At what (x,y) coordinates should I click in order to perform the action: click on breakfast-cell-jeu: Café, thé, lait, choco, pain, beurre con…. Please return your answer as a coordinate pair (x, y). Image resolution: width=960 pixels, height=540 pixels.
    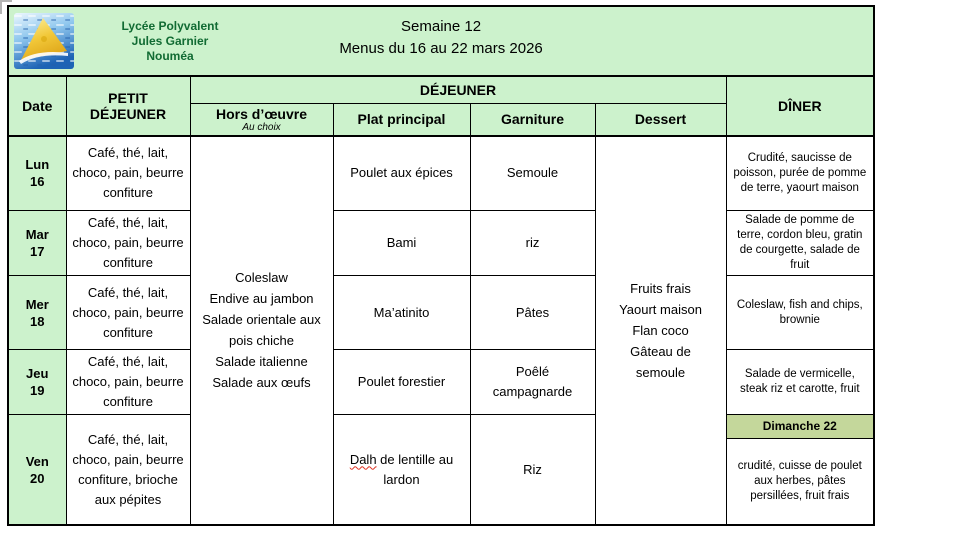
    Looking at the image, I should click on (128, 382).